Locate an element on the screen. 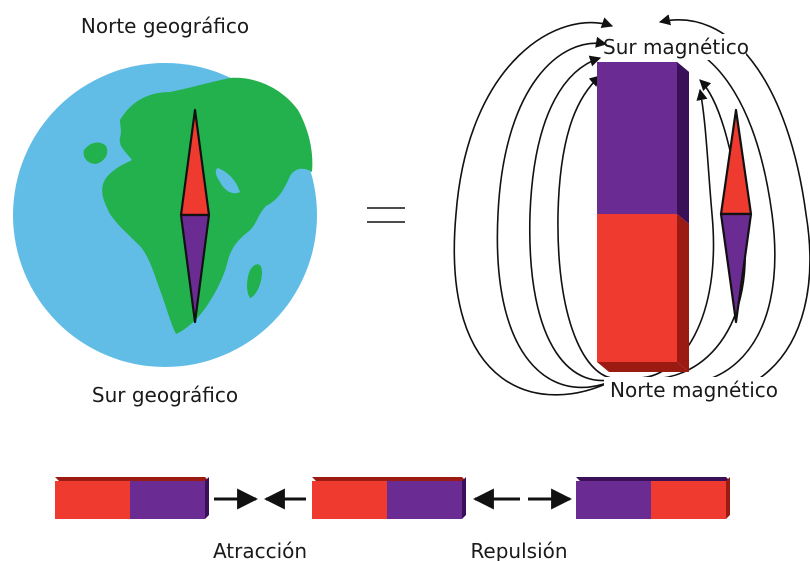 The image size is (810, 561). geo-south-label: Sur geográfico is located at coordinates (165, 395).